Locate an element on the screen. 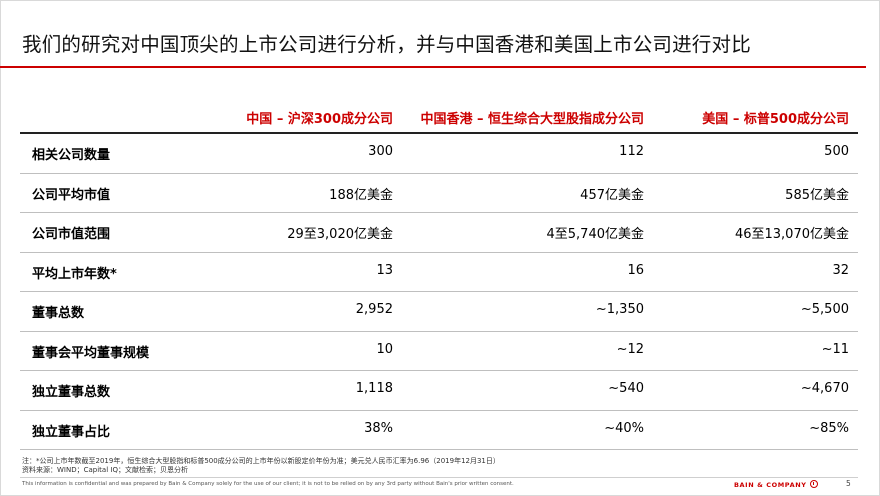 The image size is (880, 496). cell-china: 38% is located at coordinates (378, 428).